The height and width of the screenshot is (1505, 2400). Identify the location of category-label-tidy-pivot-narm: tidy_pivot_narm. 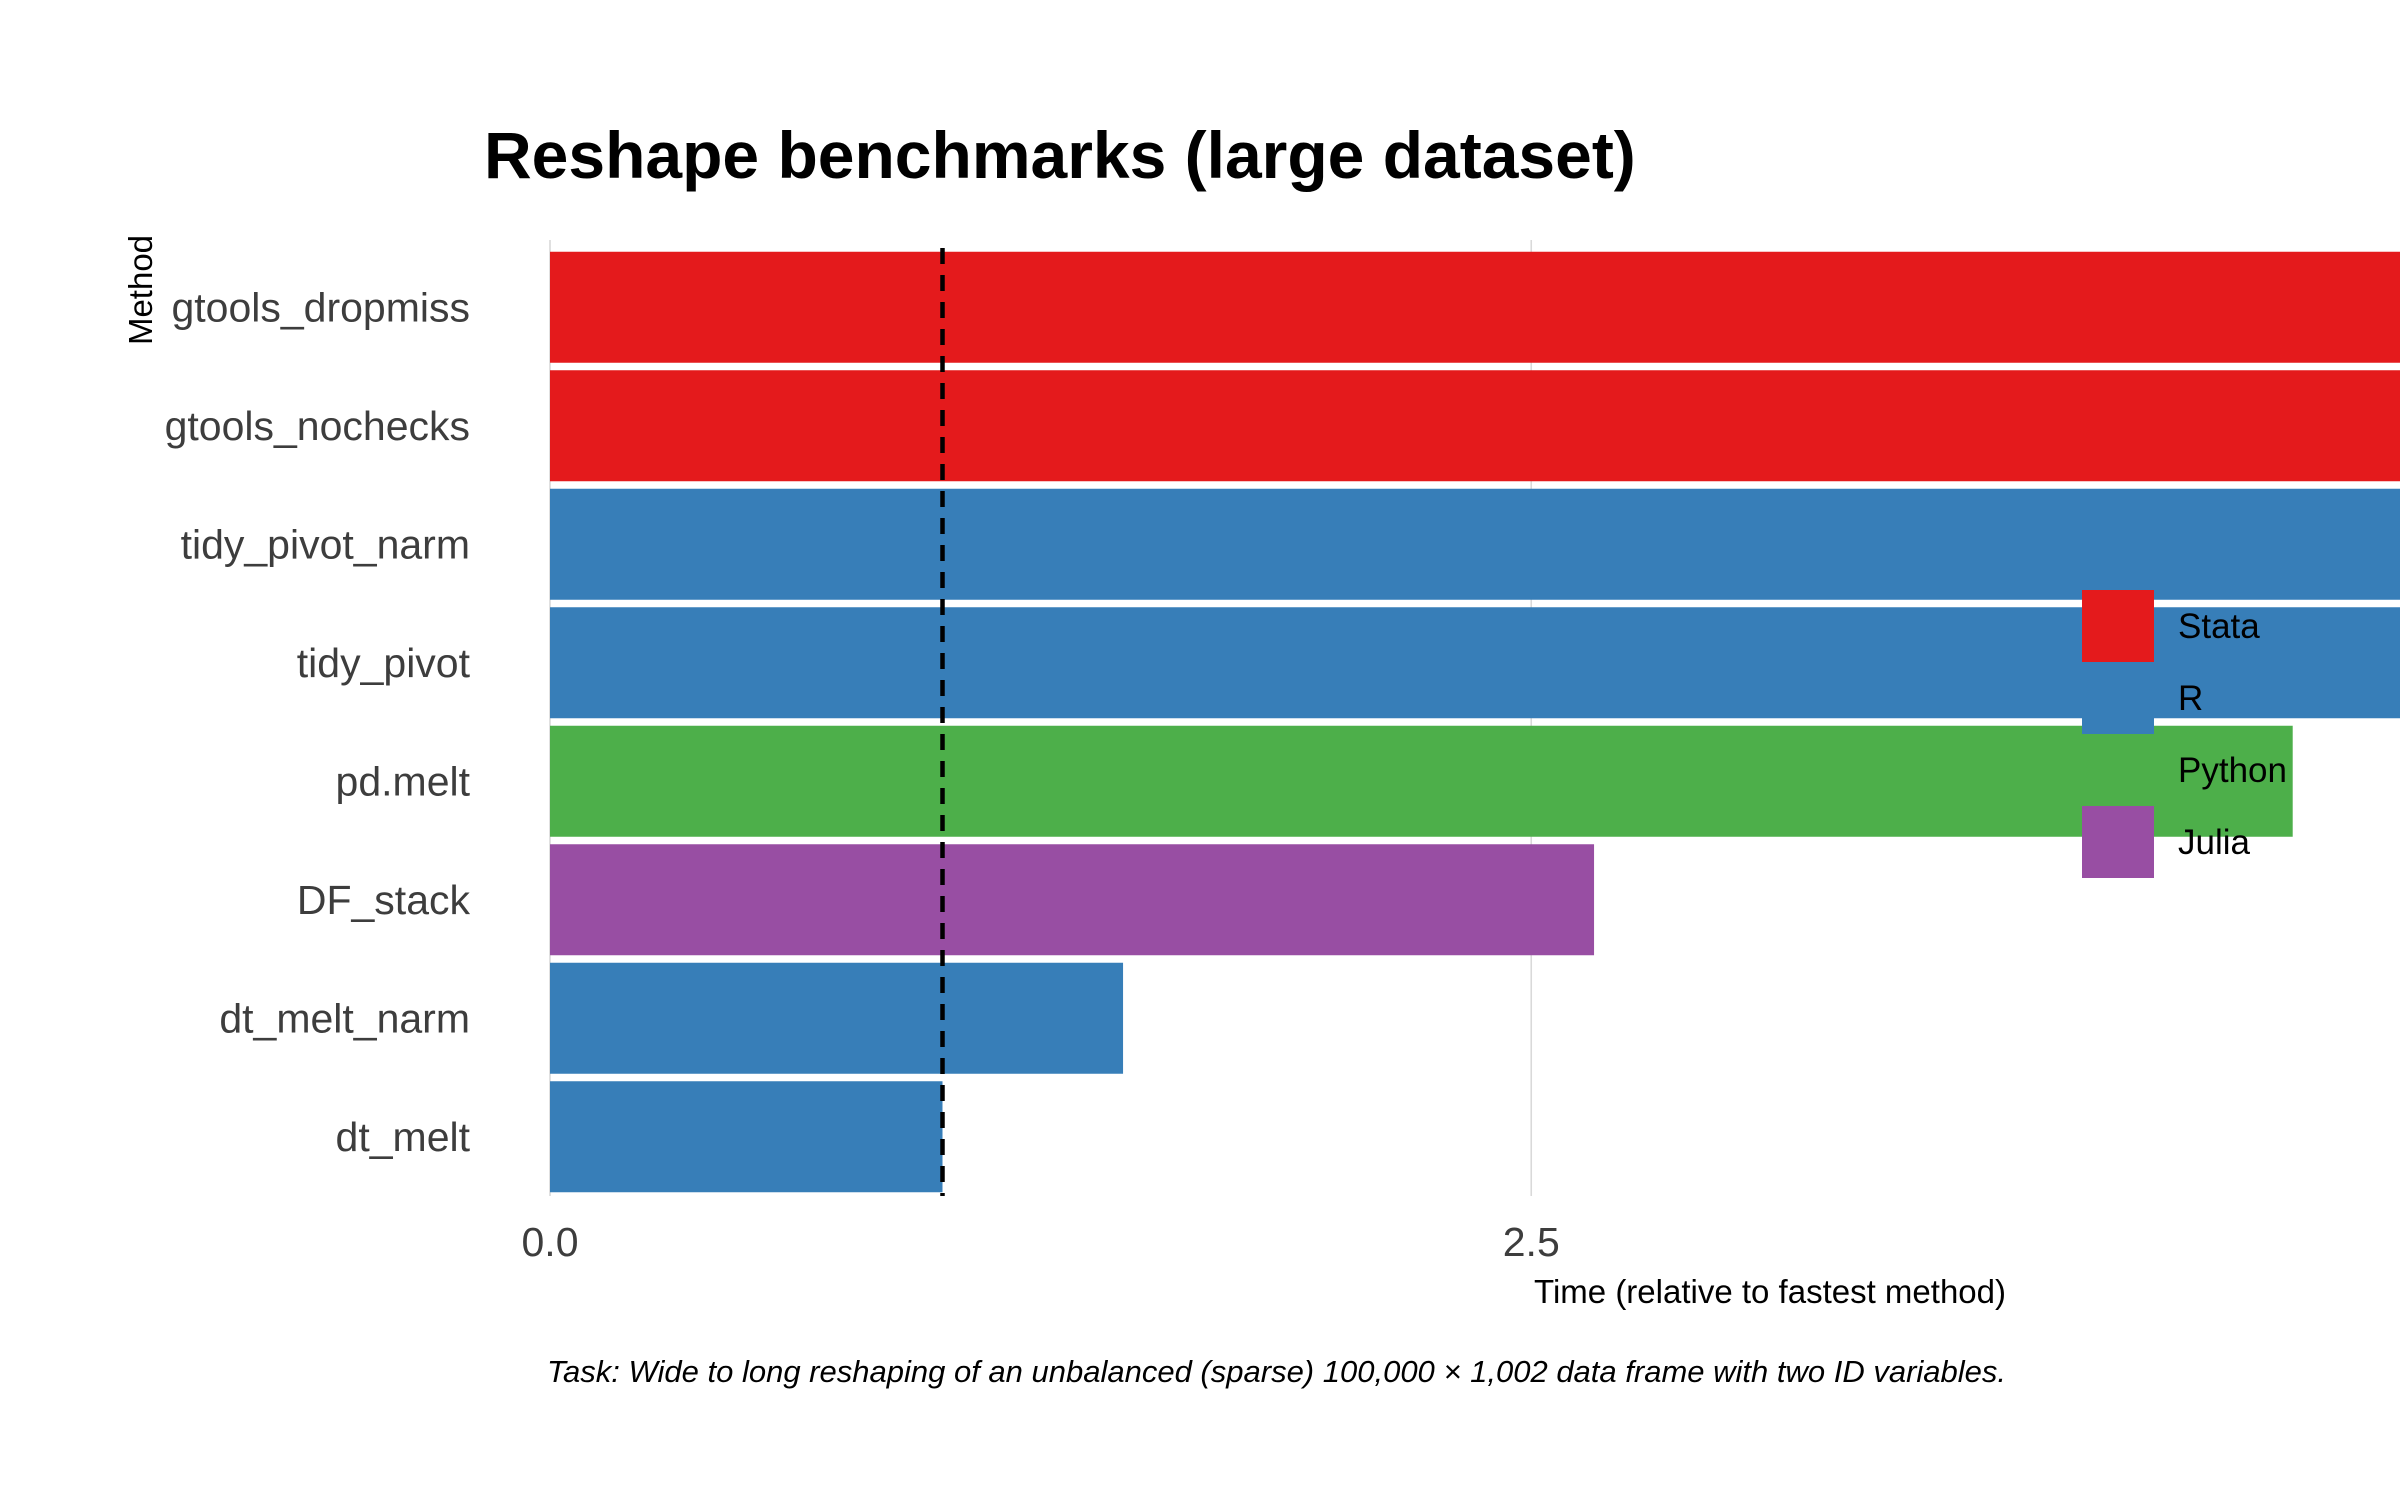
(325, 544).